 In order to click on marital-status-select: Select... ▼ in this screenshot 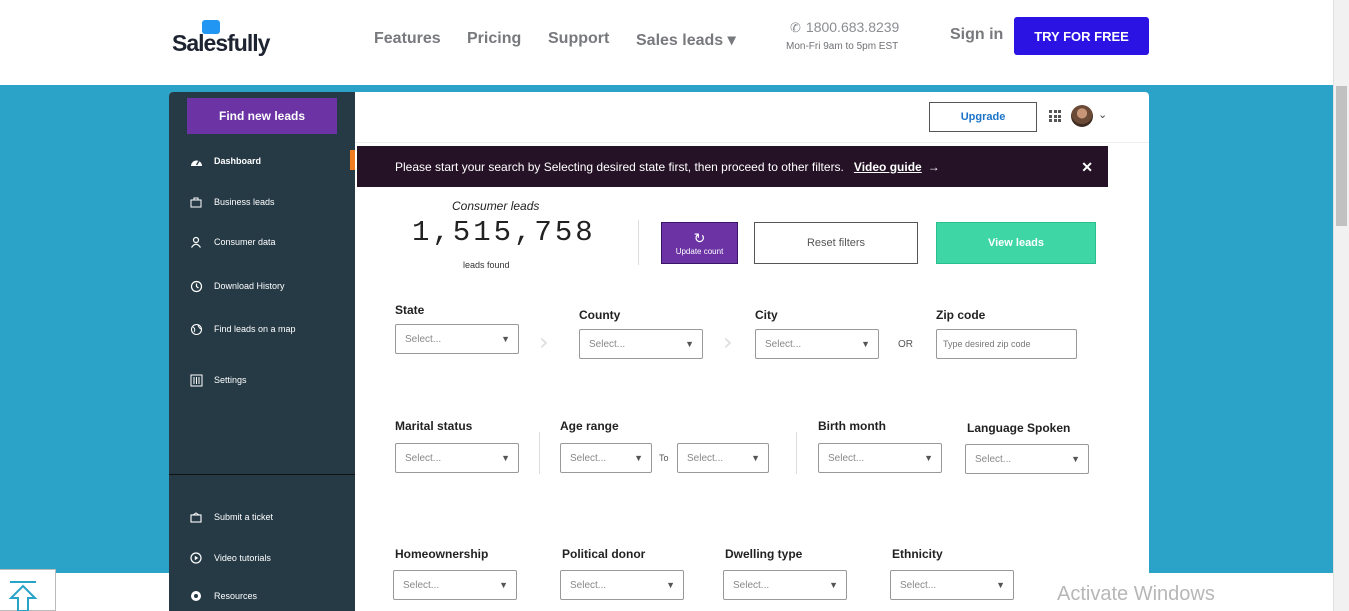, I will do `click(457, 458)`.